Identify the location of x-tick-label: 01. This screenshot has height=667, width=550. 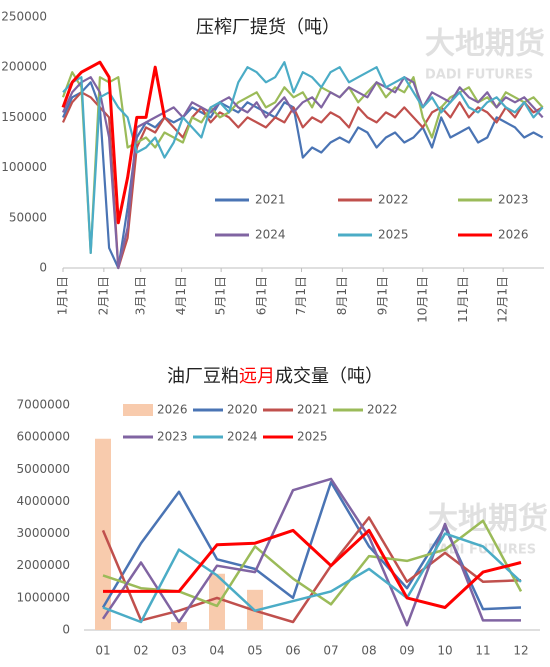
(102, 651).